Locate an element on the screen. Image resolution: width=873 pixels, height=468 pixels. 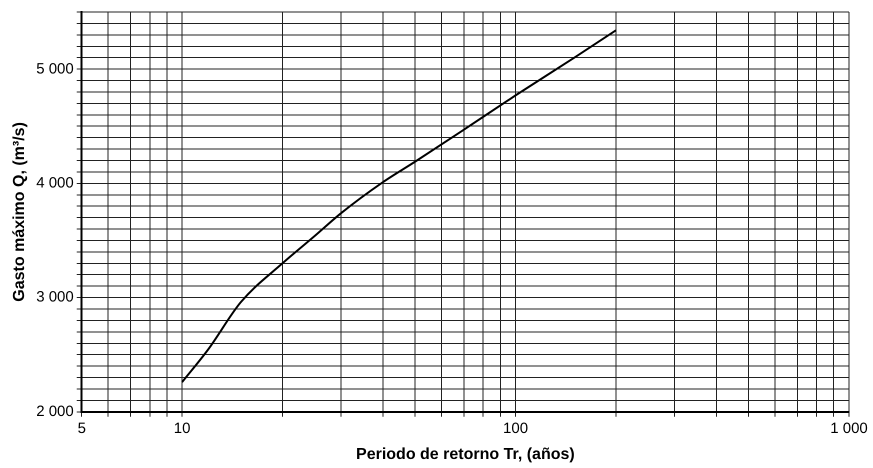
y-tick-label: 2 000 is located at coordinates (55, 411).